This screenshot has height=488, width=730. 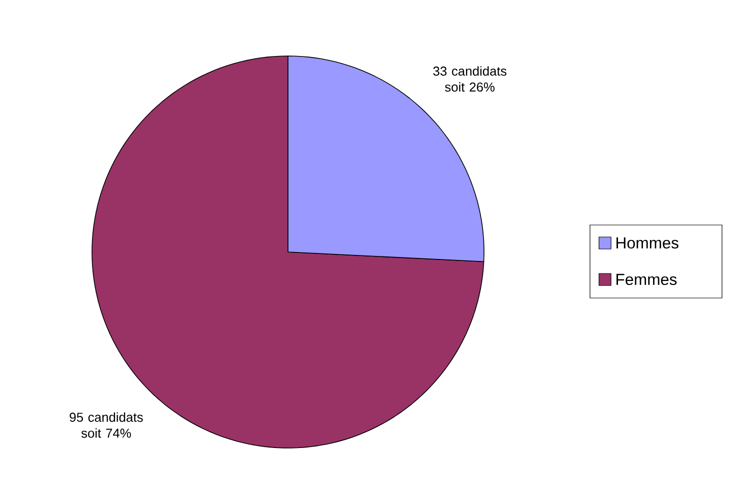 I want to click on data-label: 95 candidats soit 74%, so click(x=106, y=425).